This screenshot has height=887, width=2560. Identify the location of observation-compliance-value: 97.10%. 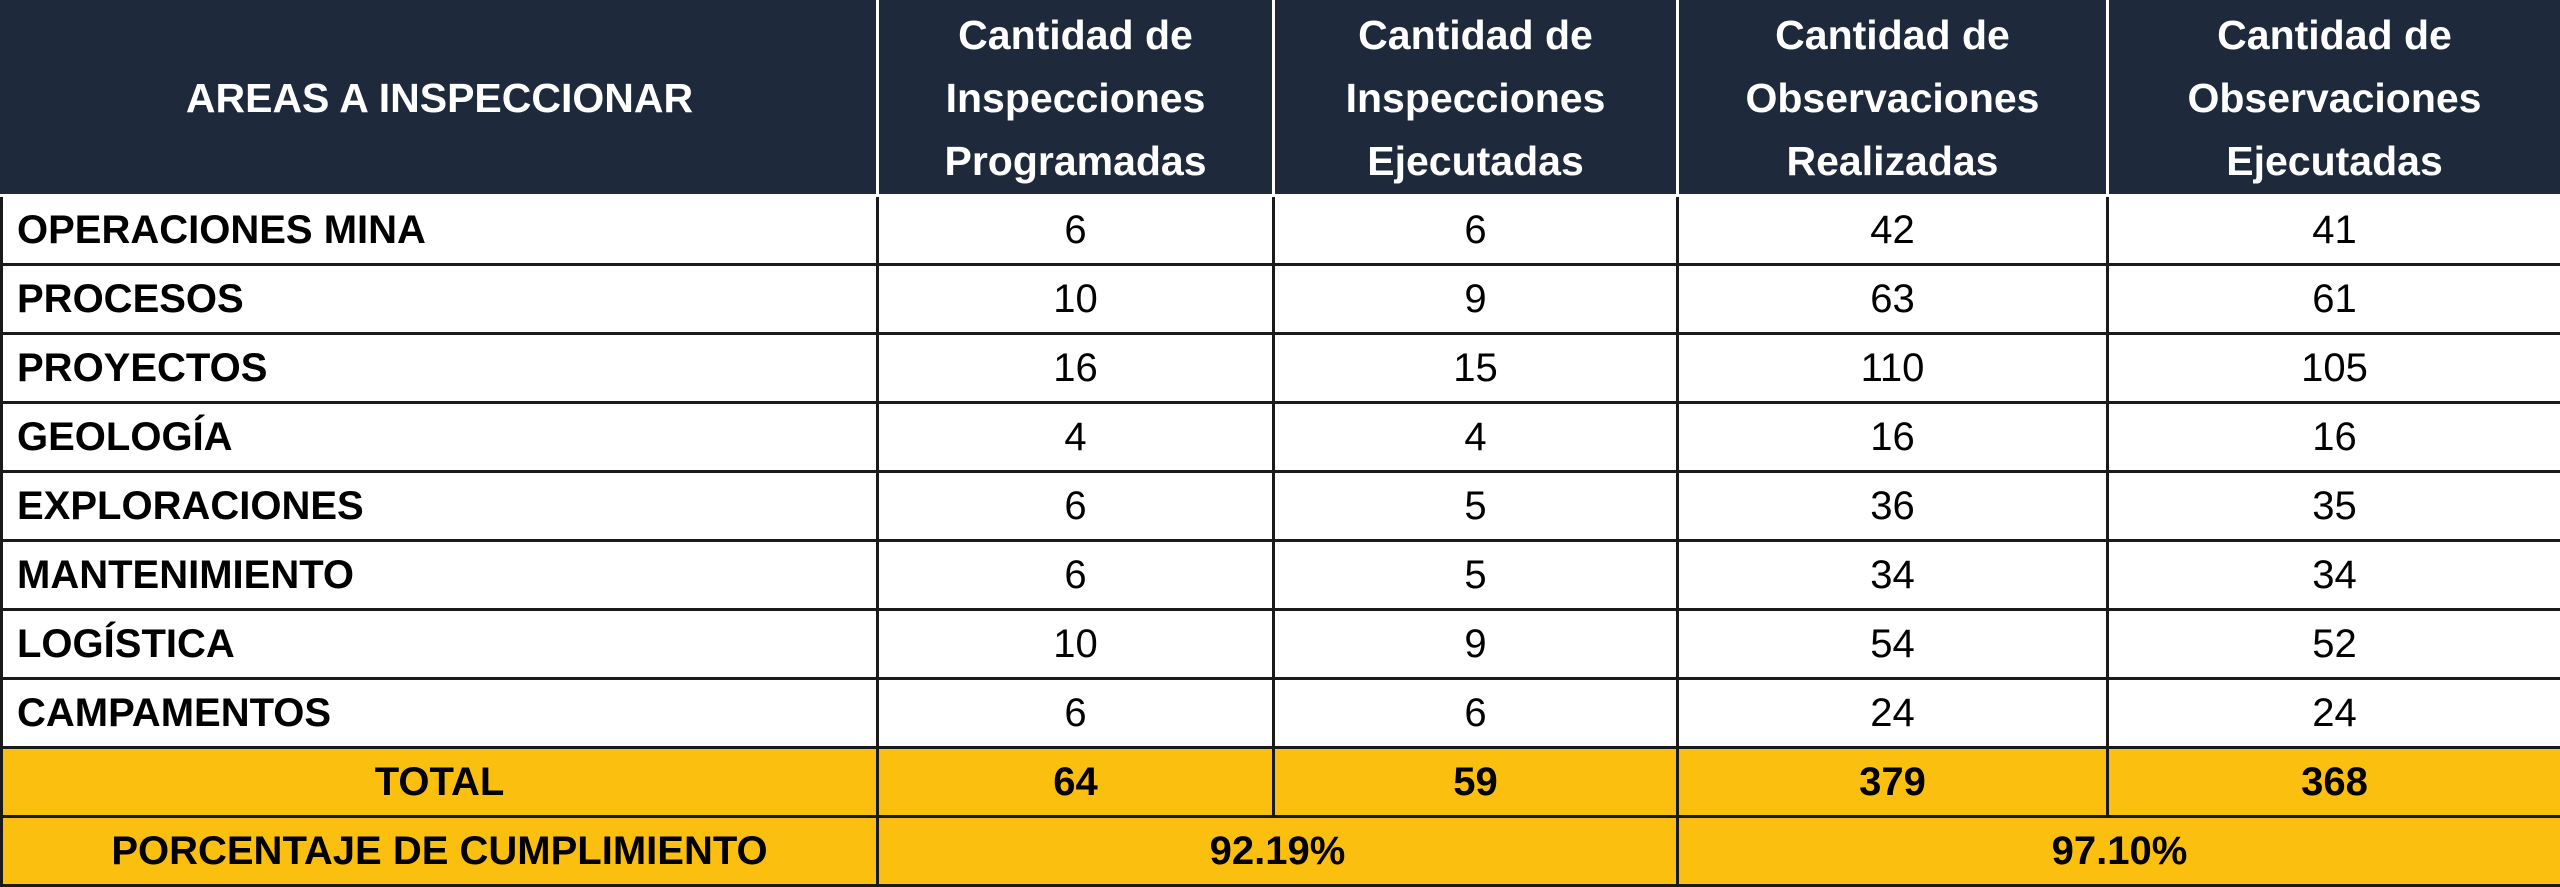
(2119, 851).